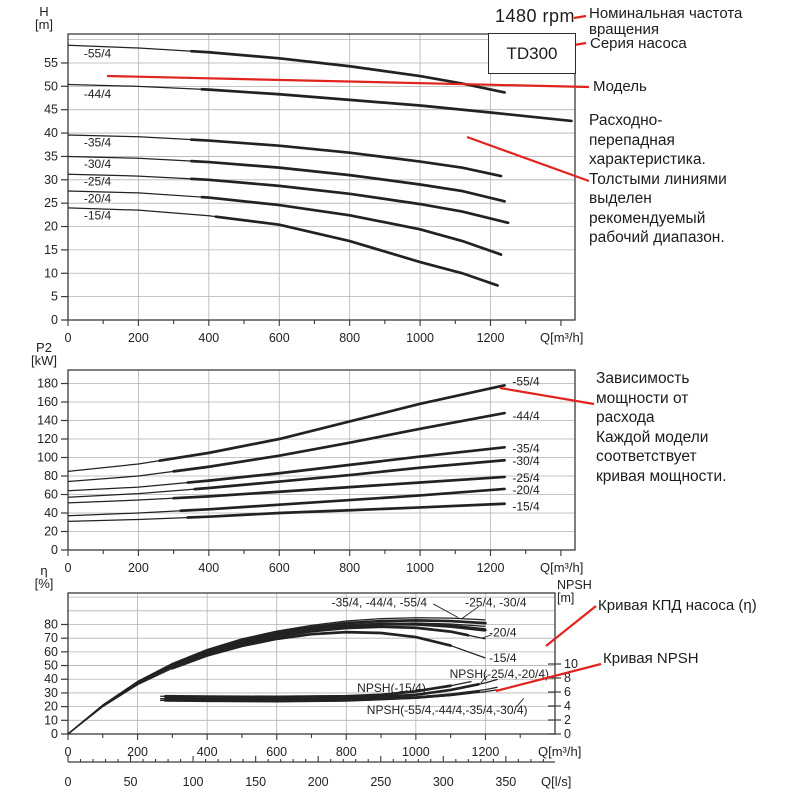  What do you see at coordinates (51, 180) in the screenshot?
I see `svg-text: 30` at bounding box center [51, 180].